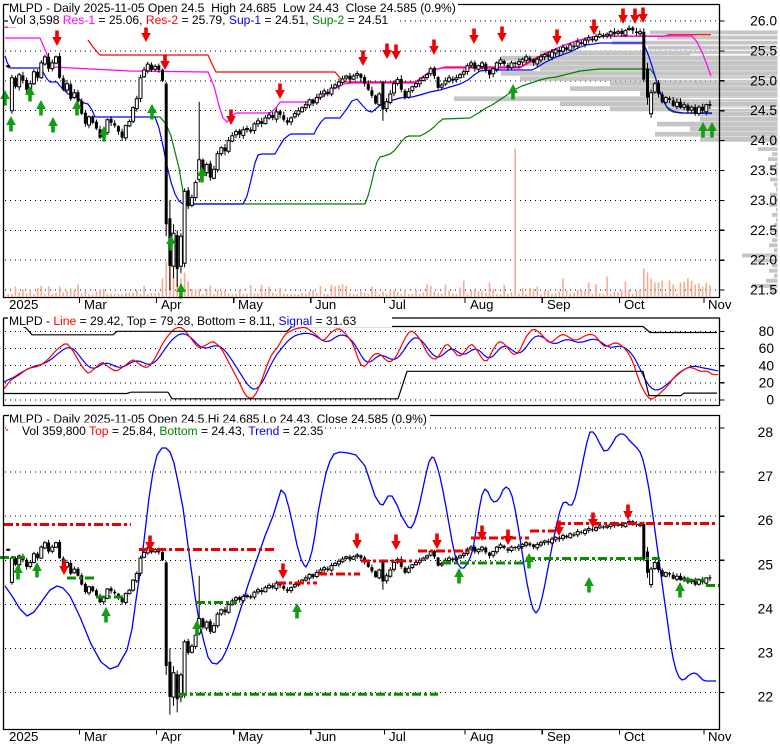 This screenshot has height=745, width=780. What do you see at coordinates (766, 432) in the screenshot?
I see `svg-text: 28` at bounding box center [766, 432].